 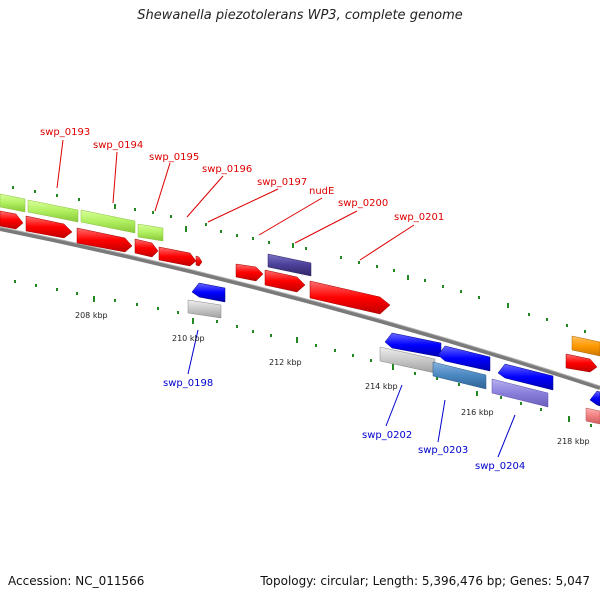 What do you see at coordinates (118, 145) in the screenshot?
I see `gene-label-swp_0194: swp_0194` at bounding box center [118, 145].